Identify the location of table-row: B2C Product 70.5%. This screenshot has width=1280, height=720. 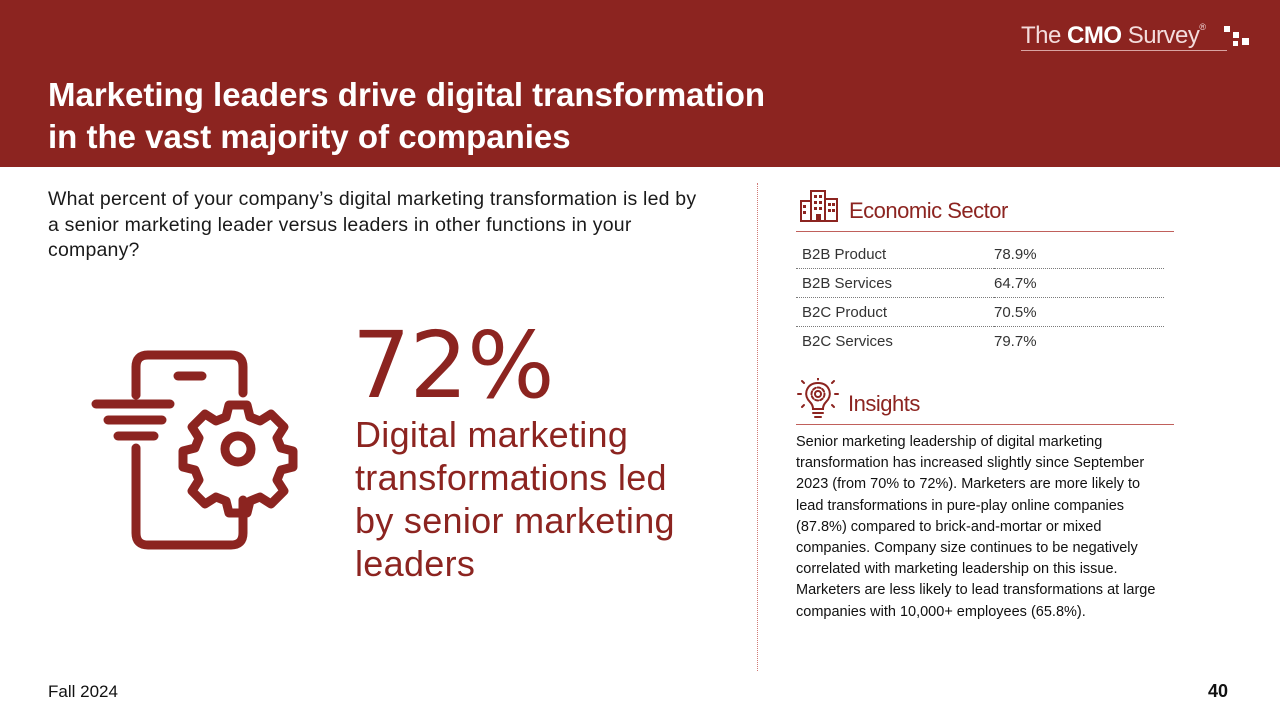
(980, 312).